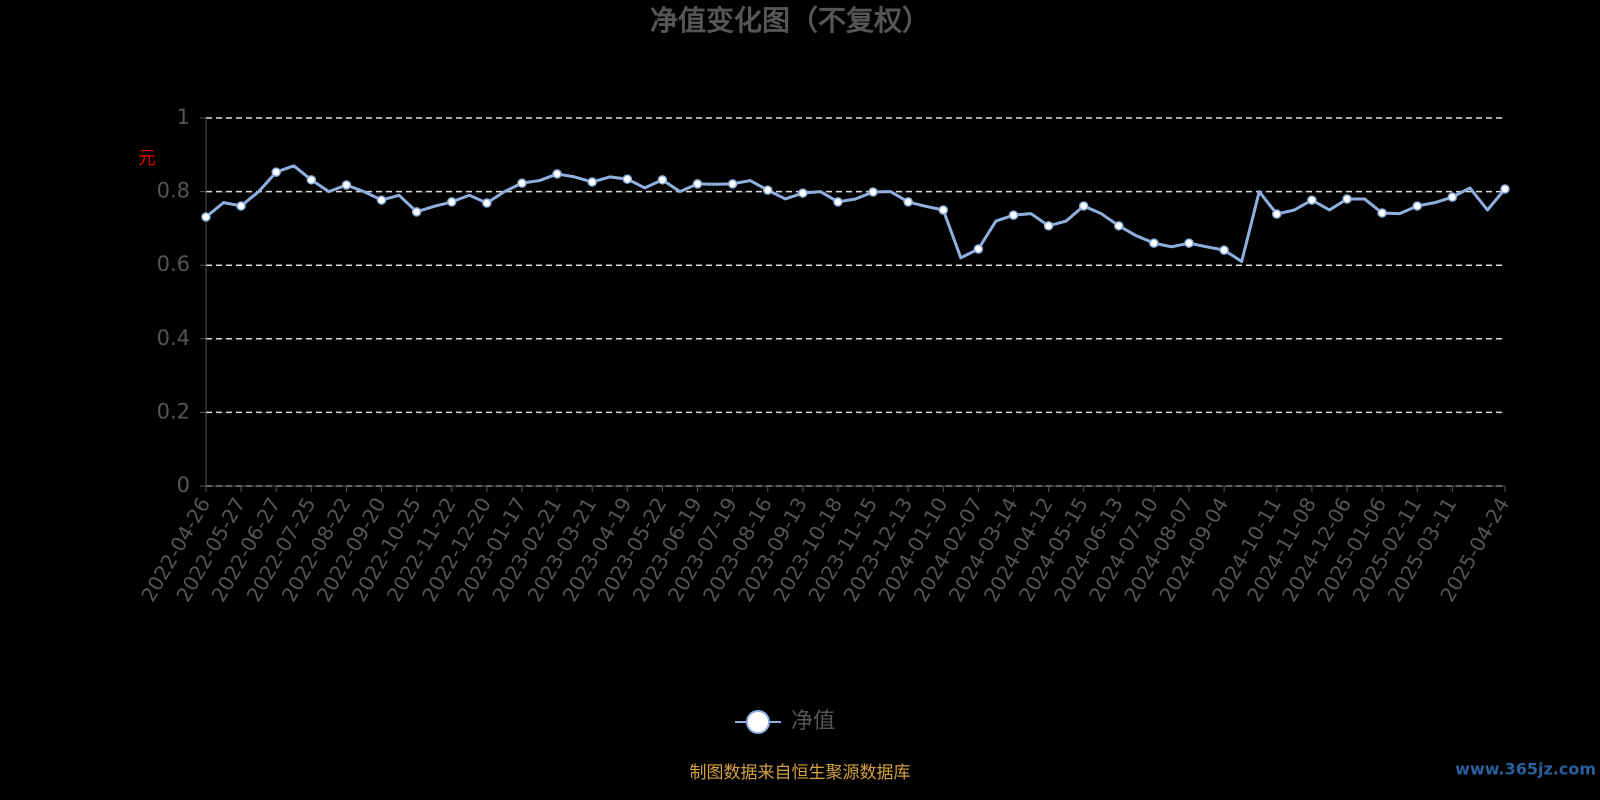 The height and width of the screenshot is (800, 1600). I want to click on y-tick-label: 0.4, so click(173, 338).